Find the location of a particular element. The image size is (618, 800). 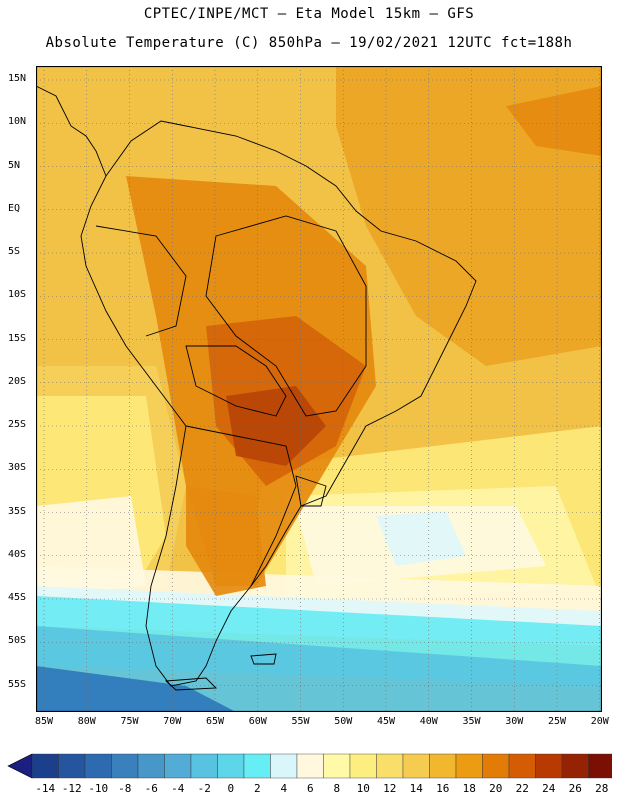

colorbar-label: 18 is located at coordinates (469, 788).